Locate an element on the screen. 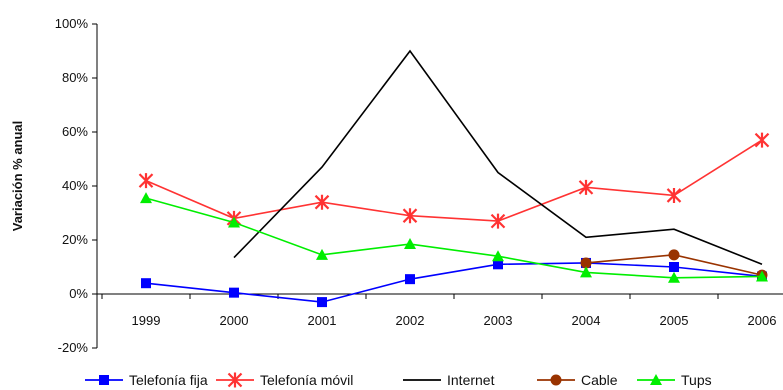 This screenshot has height=390, width=783. legend-item-tups: Tups is located at coordinates (674, 380).